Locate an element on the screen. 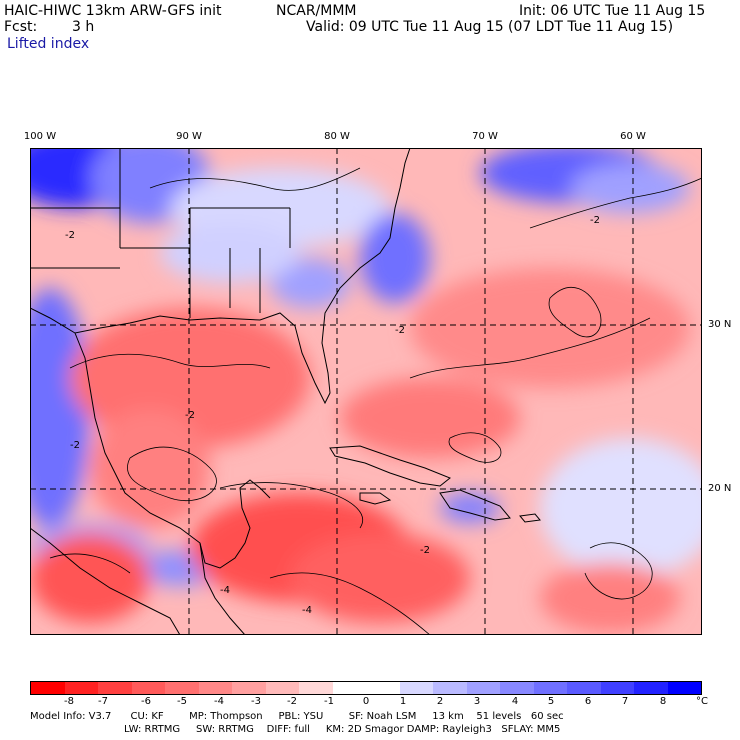  lon-label: 60 W is located at coordinates (633, 136).